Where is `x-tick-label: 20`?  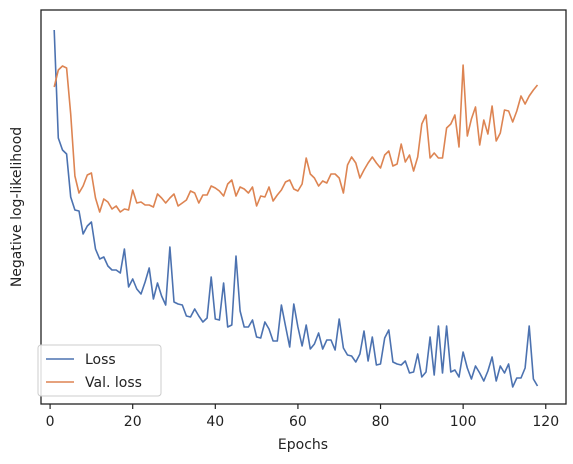
x-tick-label: 20 is located at coordinates (133, 422).